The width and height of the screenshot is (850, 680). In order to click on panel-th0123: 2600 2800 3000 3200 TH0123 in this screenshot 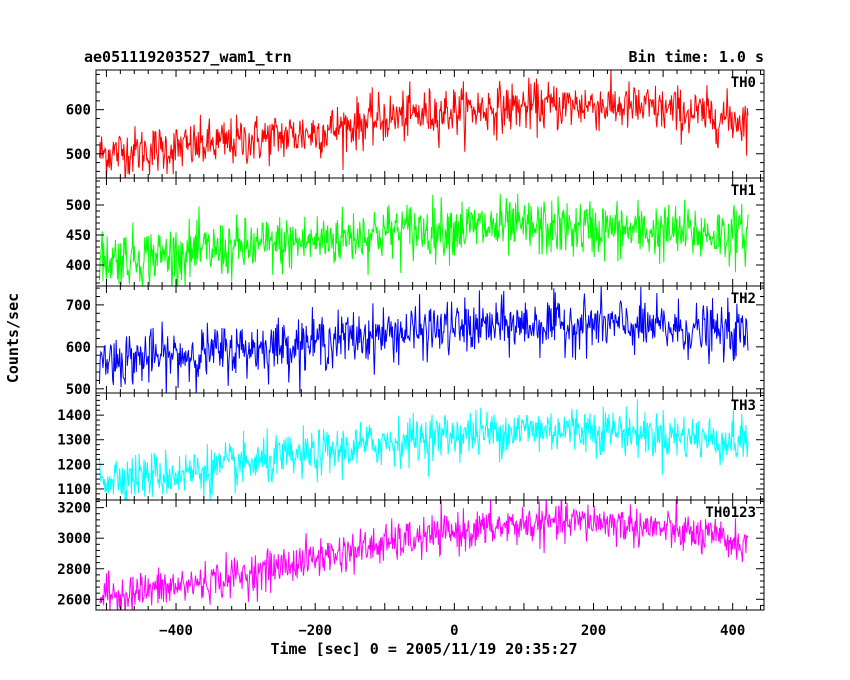, I will do `click(411, 555)`.